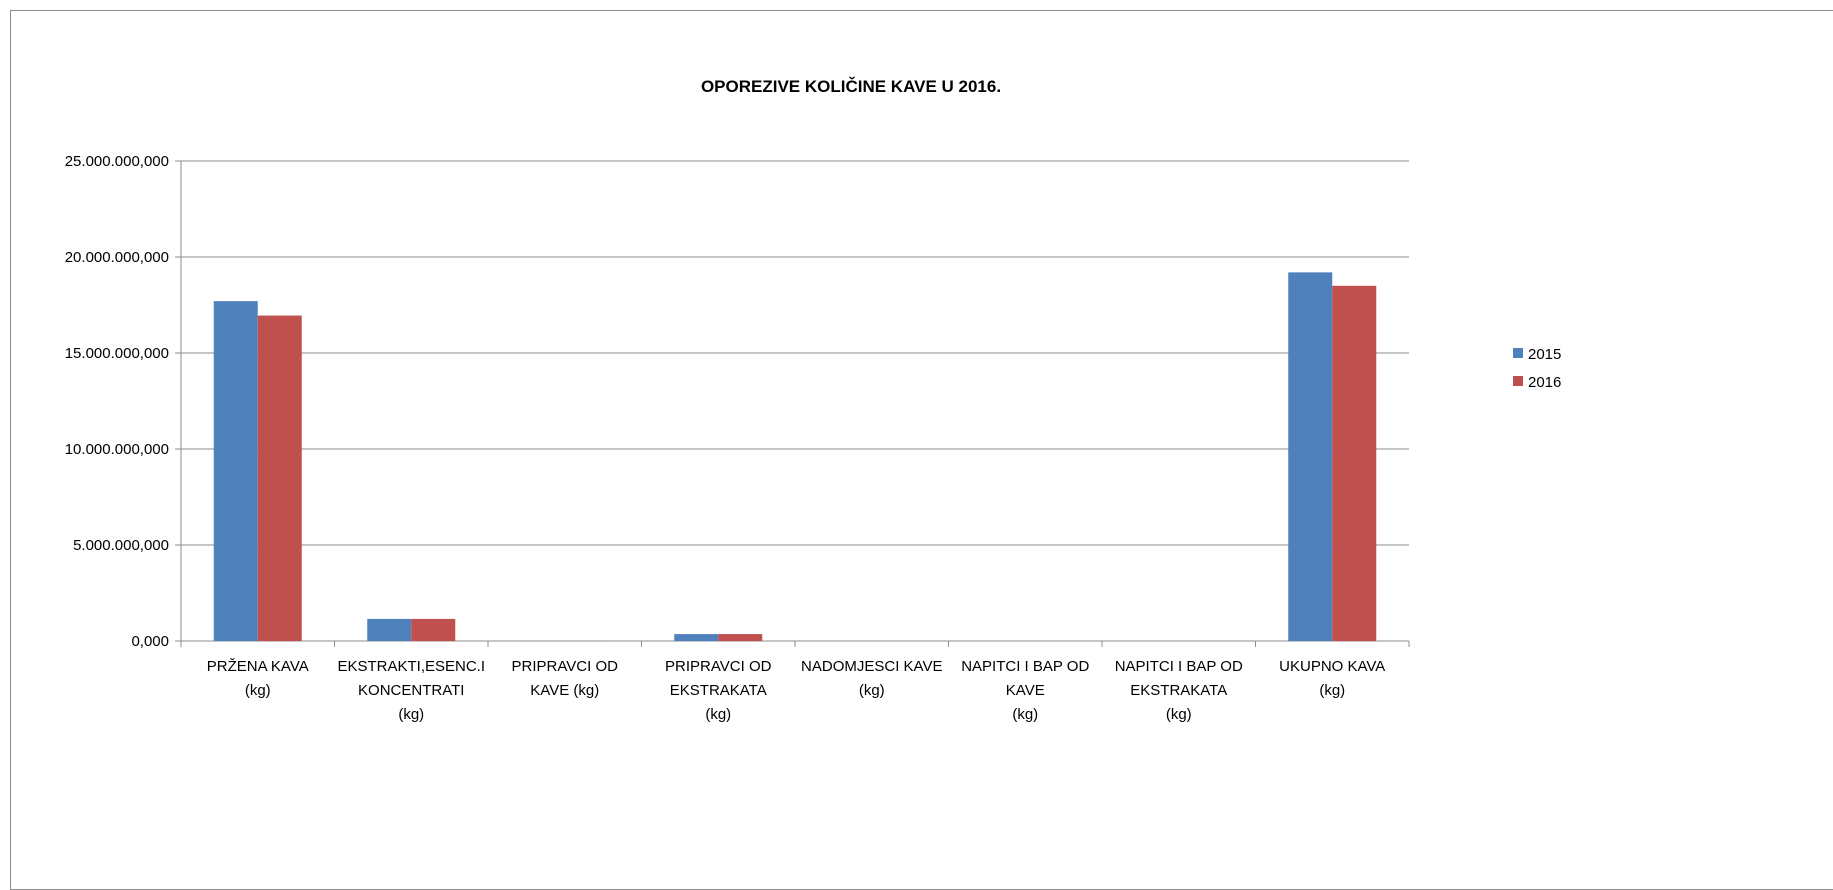 The image size is (1833, 890). I want to click on y-tick-label: 10.000.000,000, so click(117, 449).